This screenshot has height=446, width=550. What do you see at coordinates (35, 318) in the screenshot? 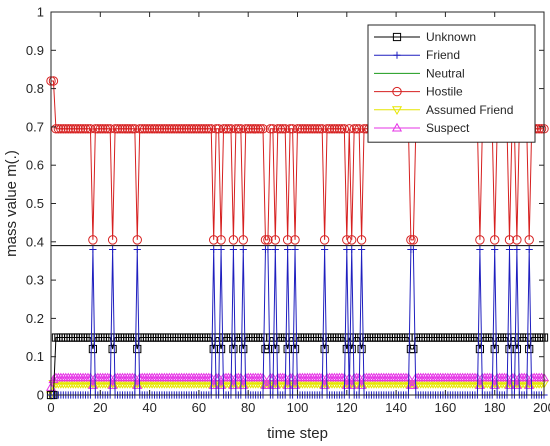
I see `y-tick-label: 0.2` at bounding box center [35, 318].